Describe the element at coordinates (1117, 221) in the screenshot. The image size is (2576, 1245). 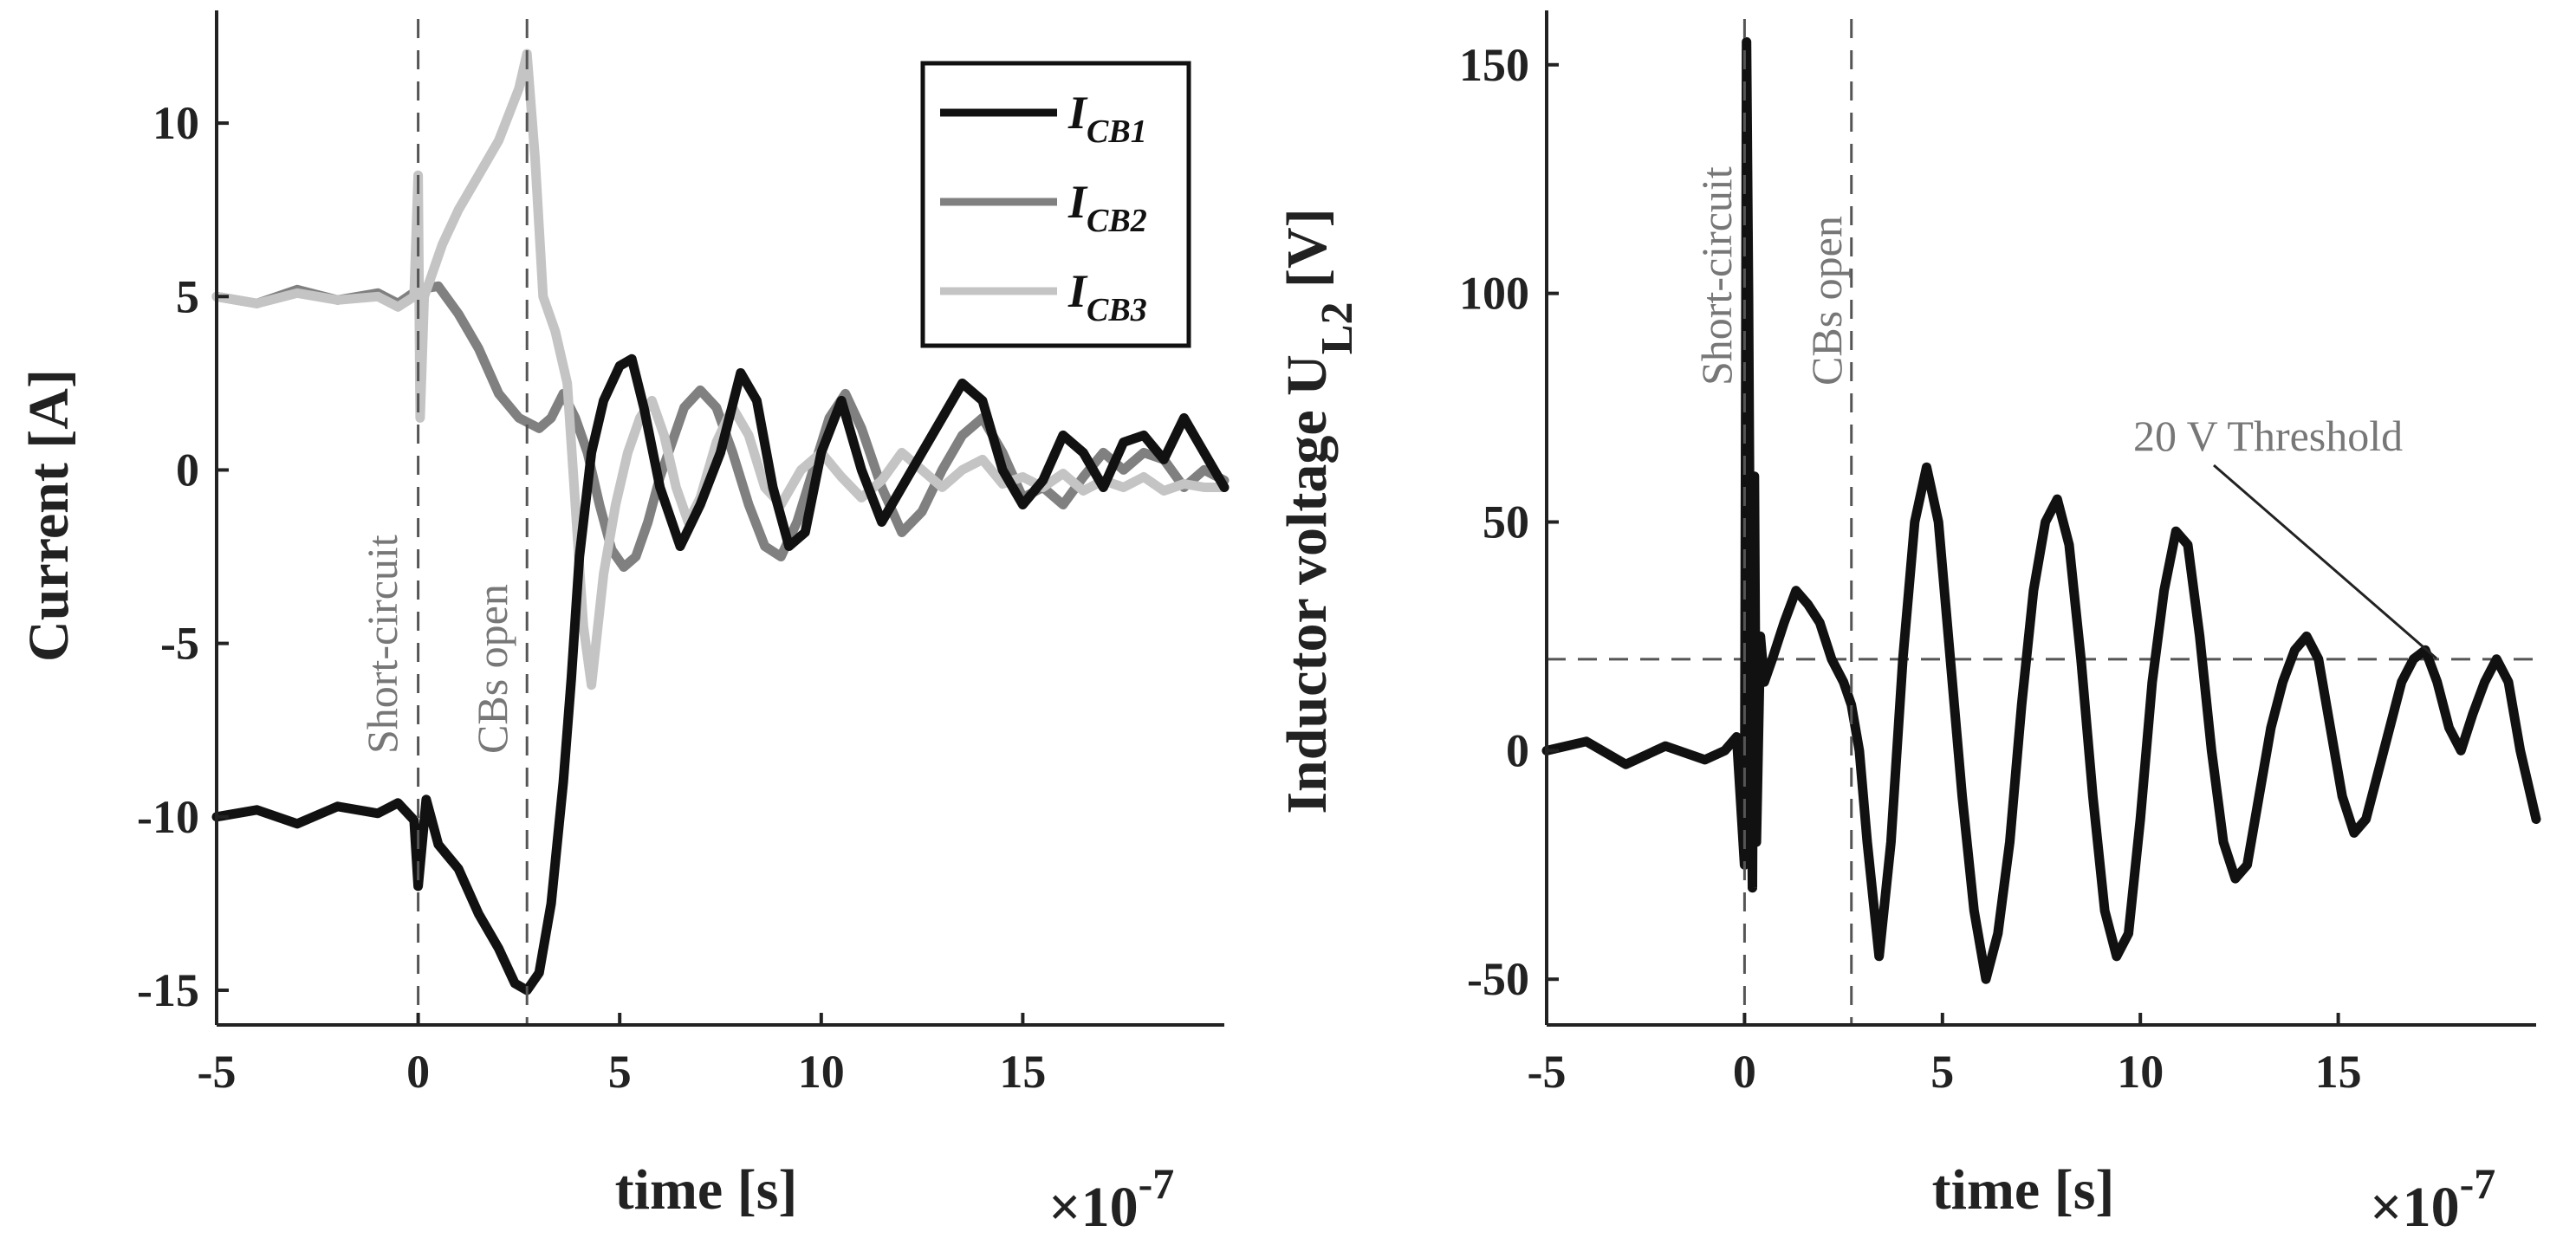
I see `legend-label-cb2-sub: CB2` at that location.